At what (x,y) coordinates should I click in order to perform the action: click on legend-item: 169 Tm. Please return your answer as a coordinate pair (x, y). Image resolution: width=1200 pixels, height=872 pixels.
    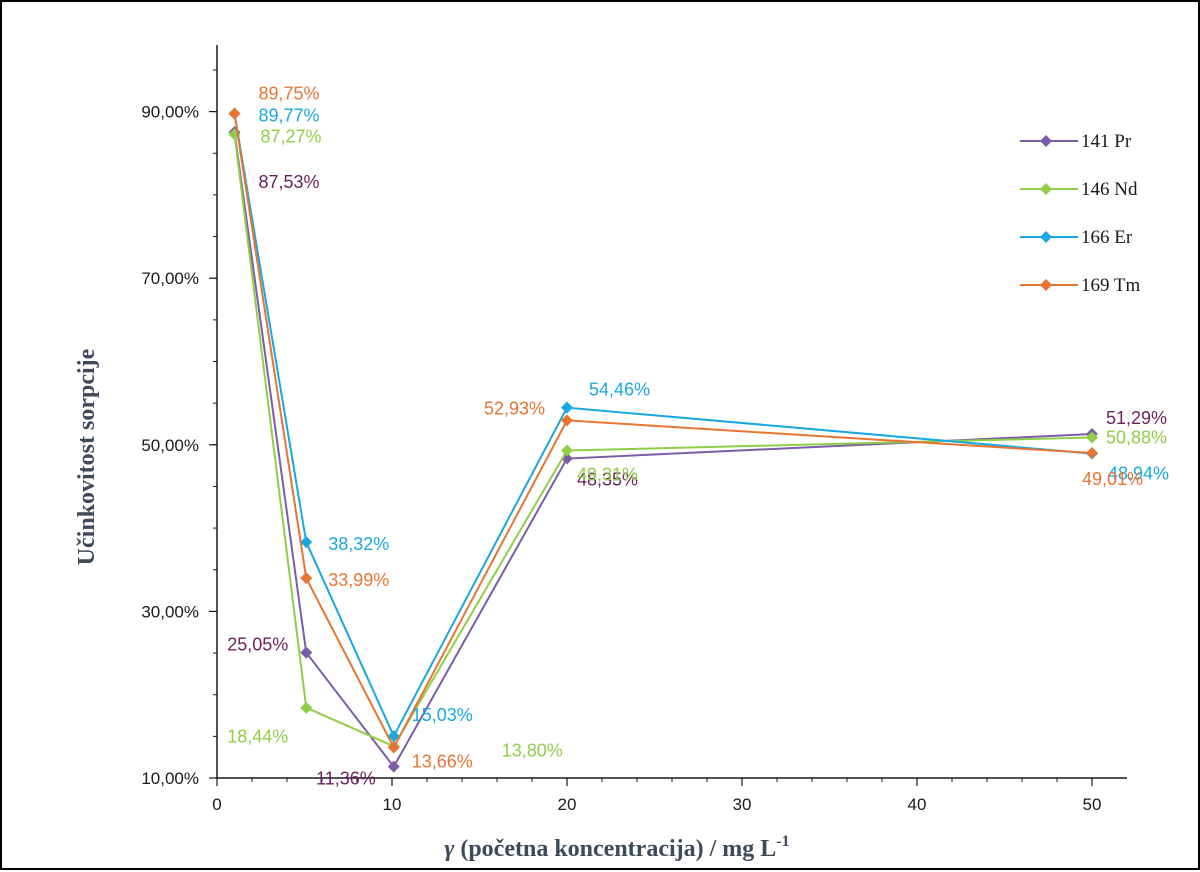
    Looking at the image, I should click on (1080, 285).